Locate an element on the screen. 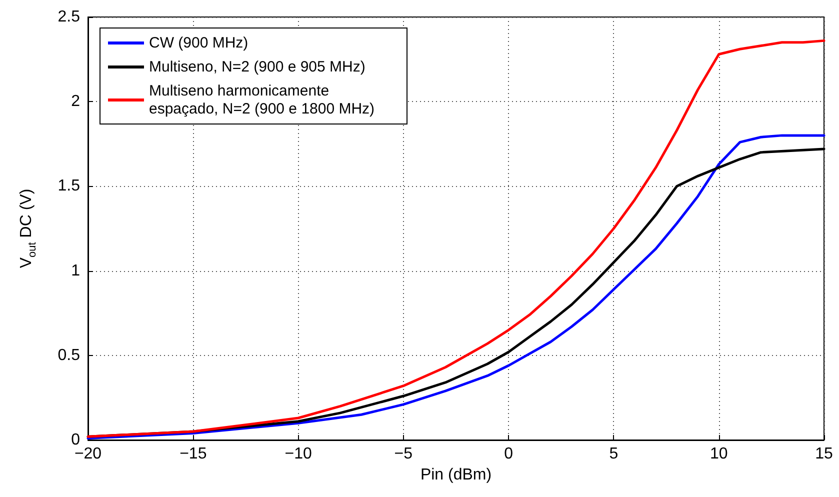 This screenshot has width=839, height=497. y-tick-label: 2 is located at coordinates (75, 101).